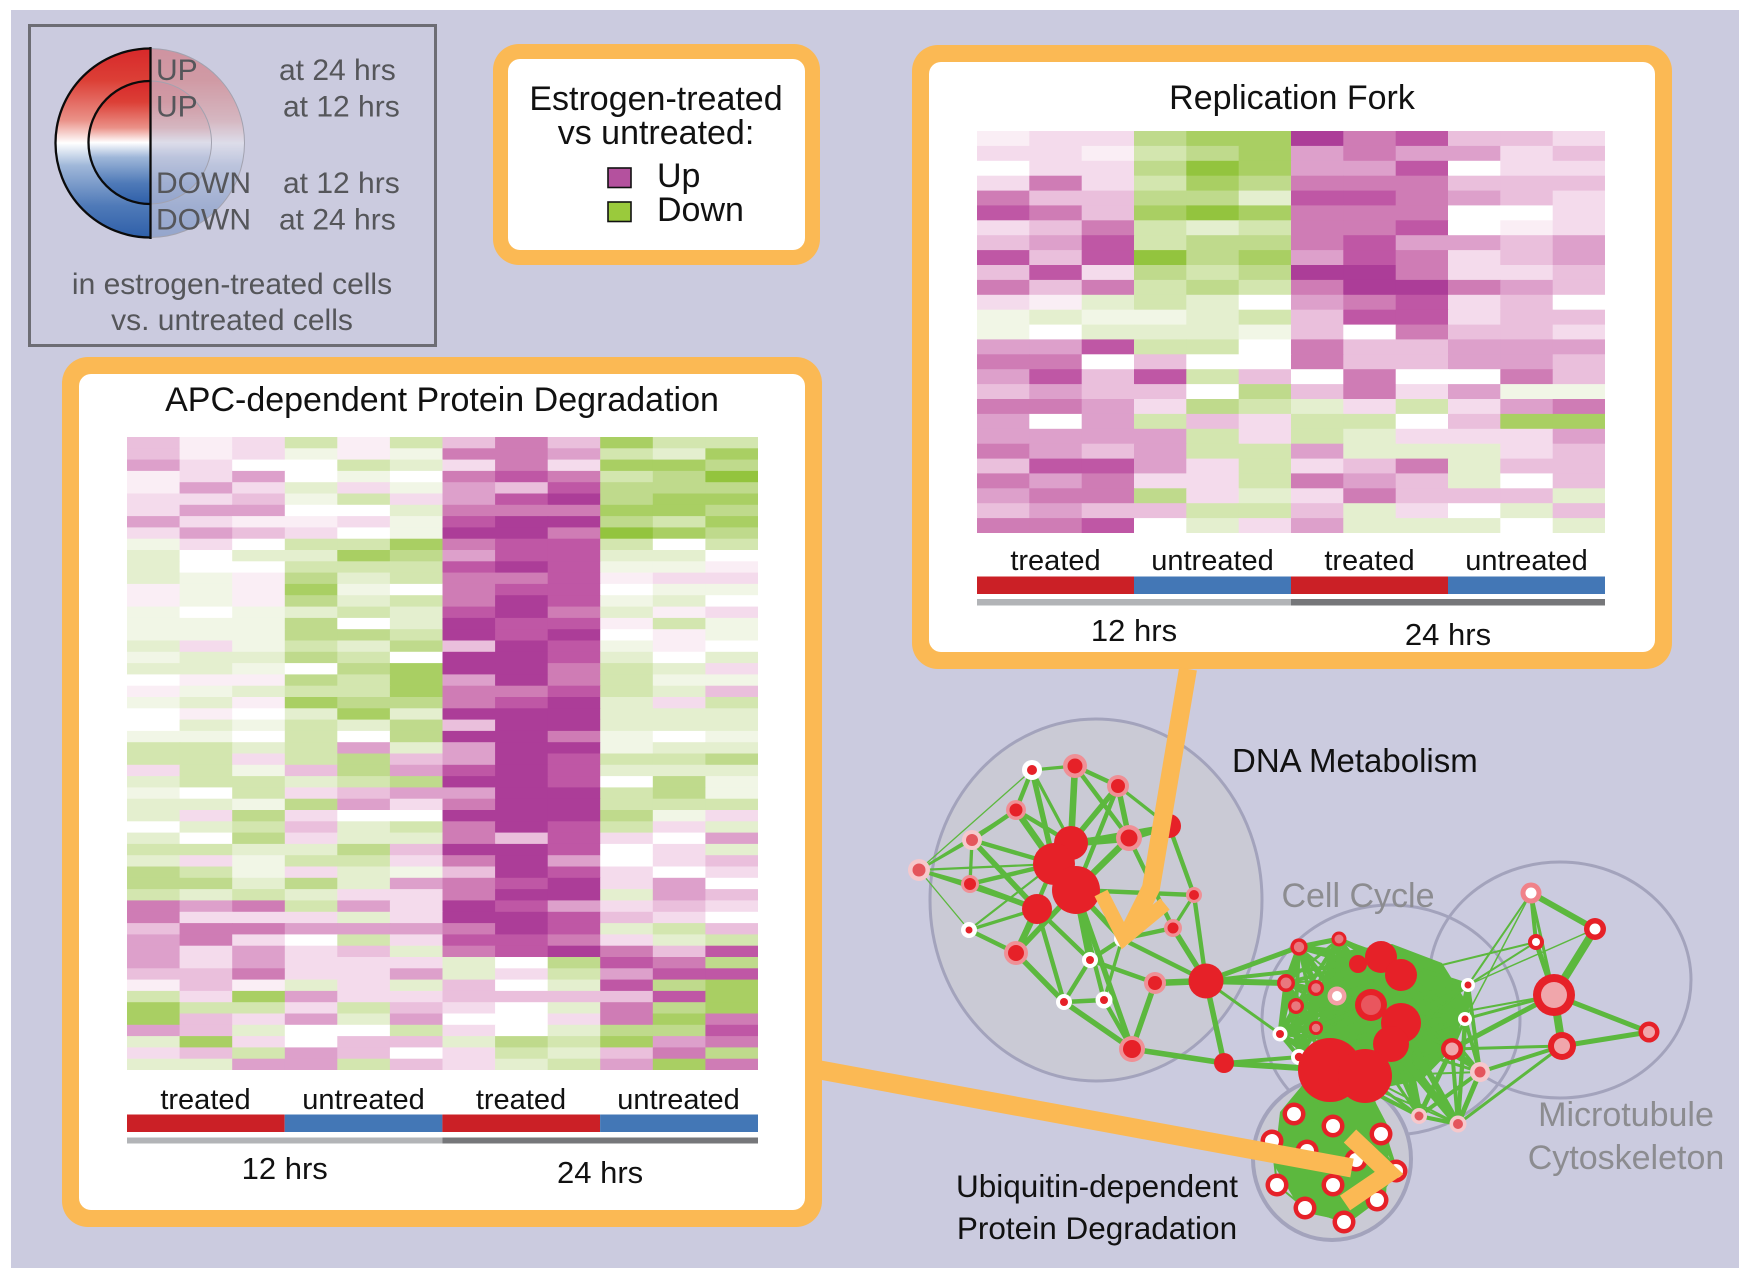 The width and height of the screenshot is (1750, 1279). What do you see at coordinates (232, 320) in the screenshot?
I see `svg-text: vs. untreated cells` at bounding box center [232, 320].